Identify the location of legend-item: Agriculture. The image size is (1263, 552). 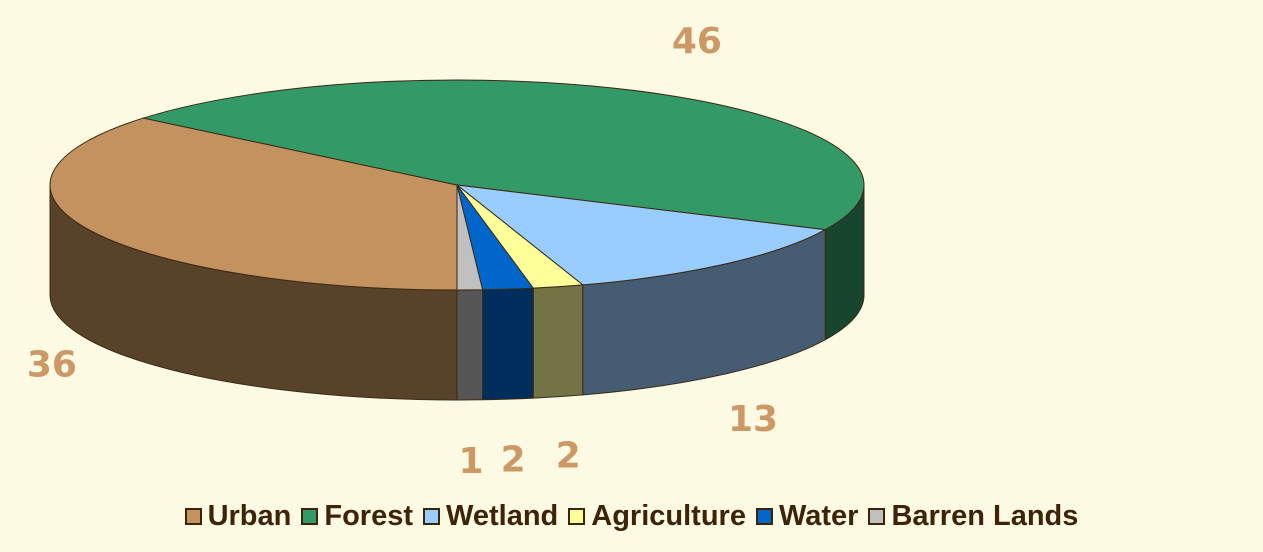
(657, 516).